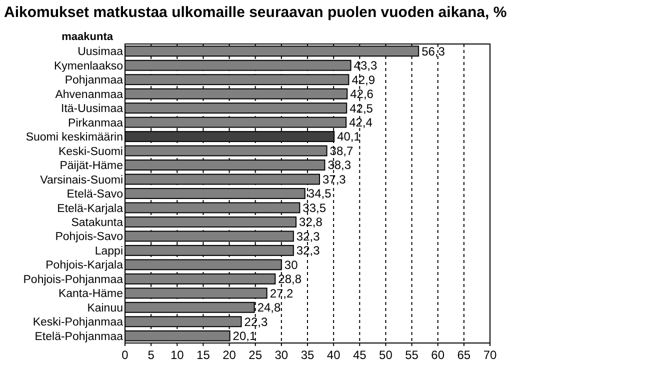 The width and height of the screenshot is (665, 367). I want to click on y-tick-label: Kymenlaakso, so click(88, 66).